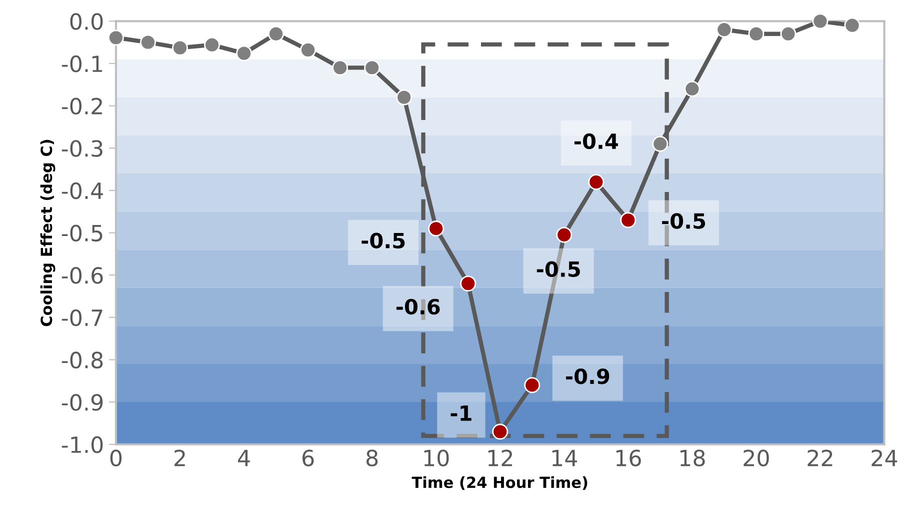  I want to click on x-tick-label: 0, so click(116, 458).